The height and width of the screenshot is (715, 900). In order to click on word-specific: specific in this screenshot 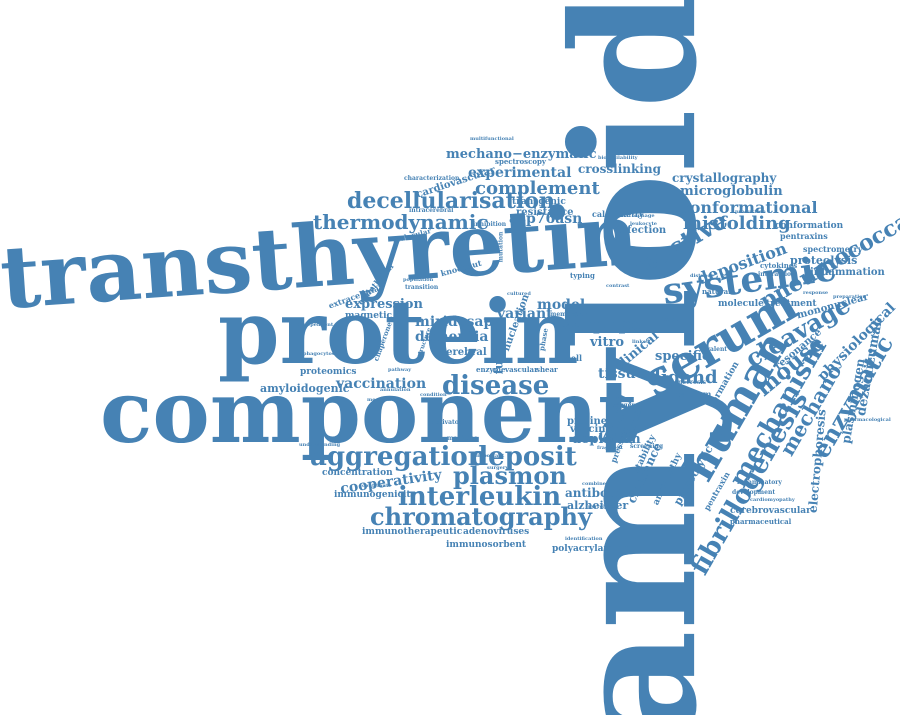, I will do `click(682, 356)`.